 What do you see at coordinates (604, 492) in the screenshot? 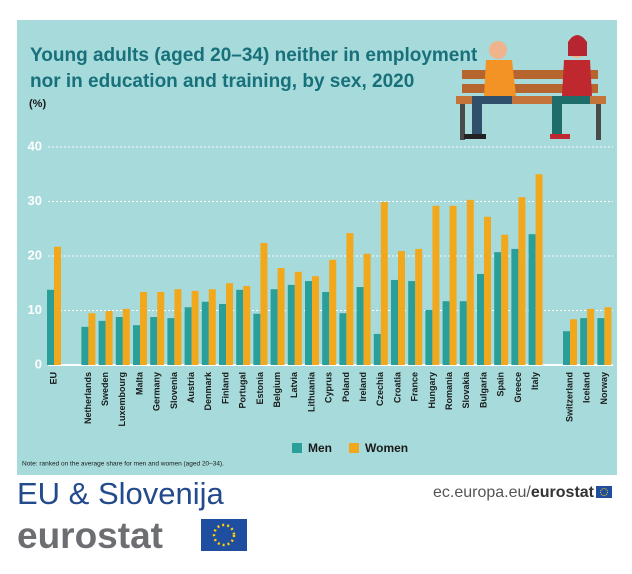
I see `eu-flag-small` at bounding box center [604, 492].